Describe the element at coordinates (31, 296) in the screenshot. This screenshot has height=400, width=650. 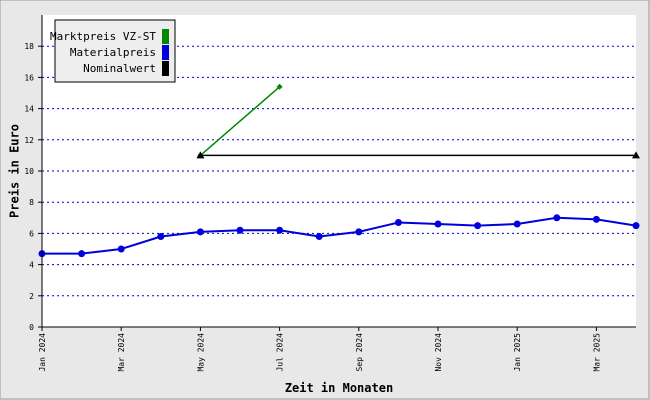
I see `y-tick-label: 2` at that location.